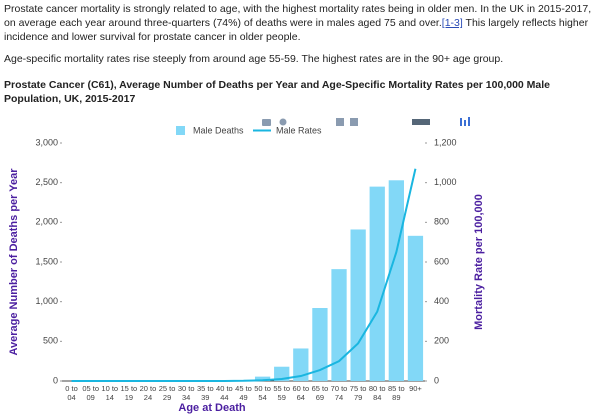 The image size is (600, 416). I want to click on y-tick-label: 3,000, so click(46, 142).